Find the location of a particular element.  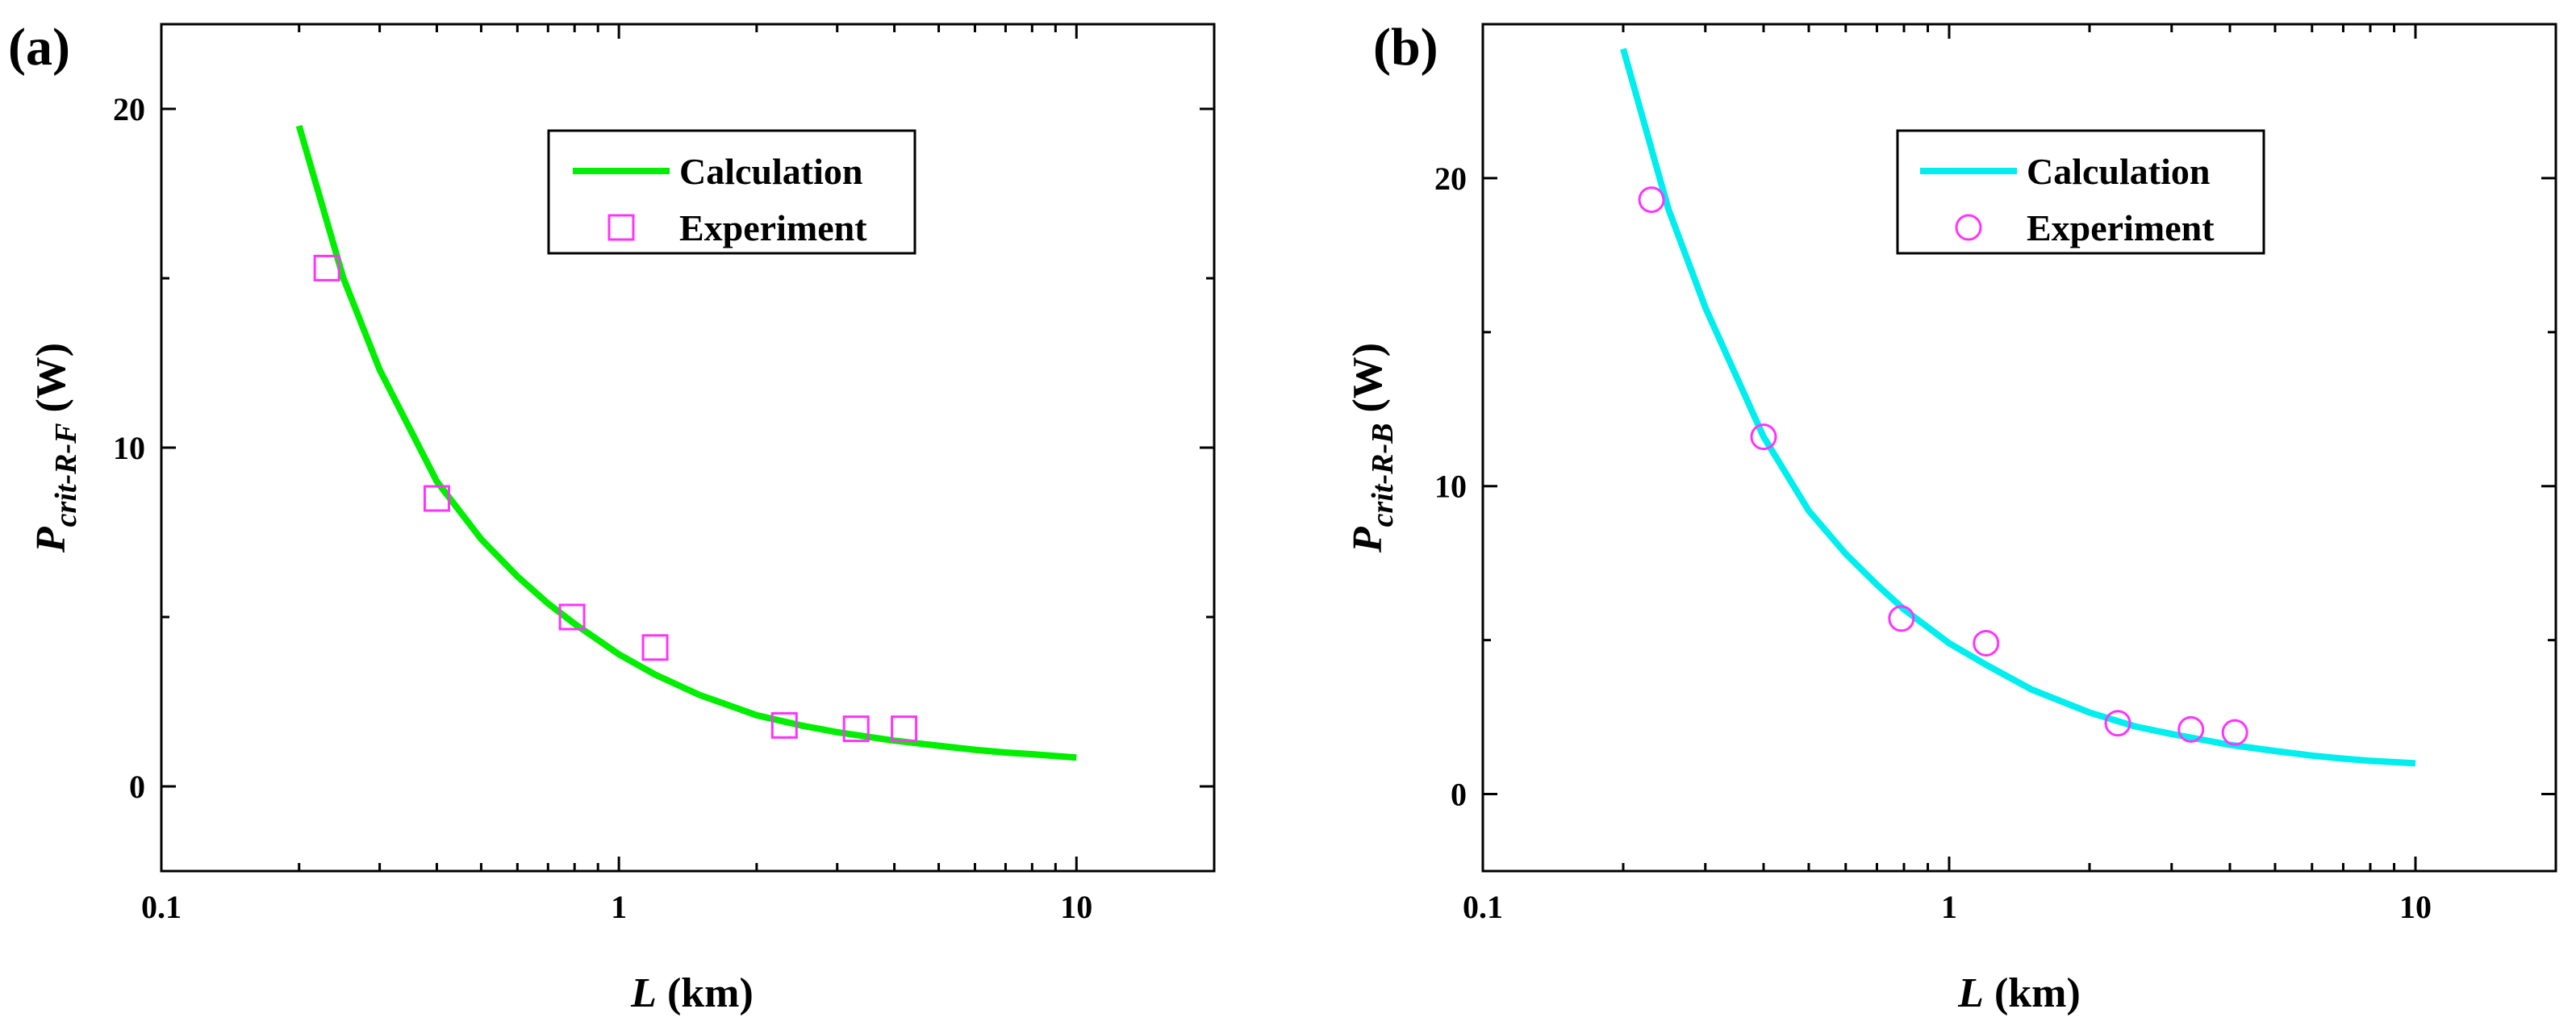

y-axis-unit-b: (W) is located at coordinates (1368, 383).